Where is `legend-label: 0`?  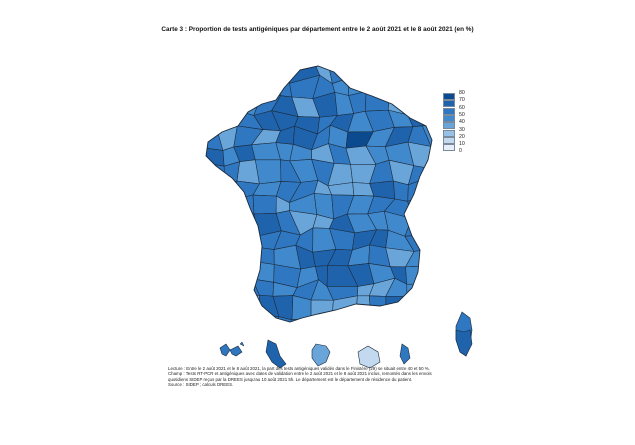 legend-label: 0 is located at coordinates (460, 151).